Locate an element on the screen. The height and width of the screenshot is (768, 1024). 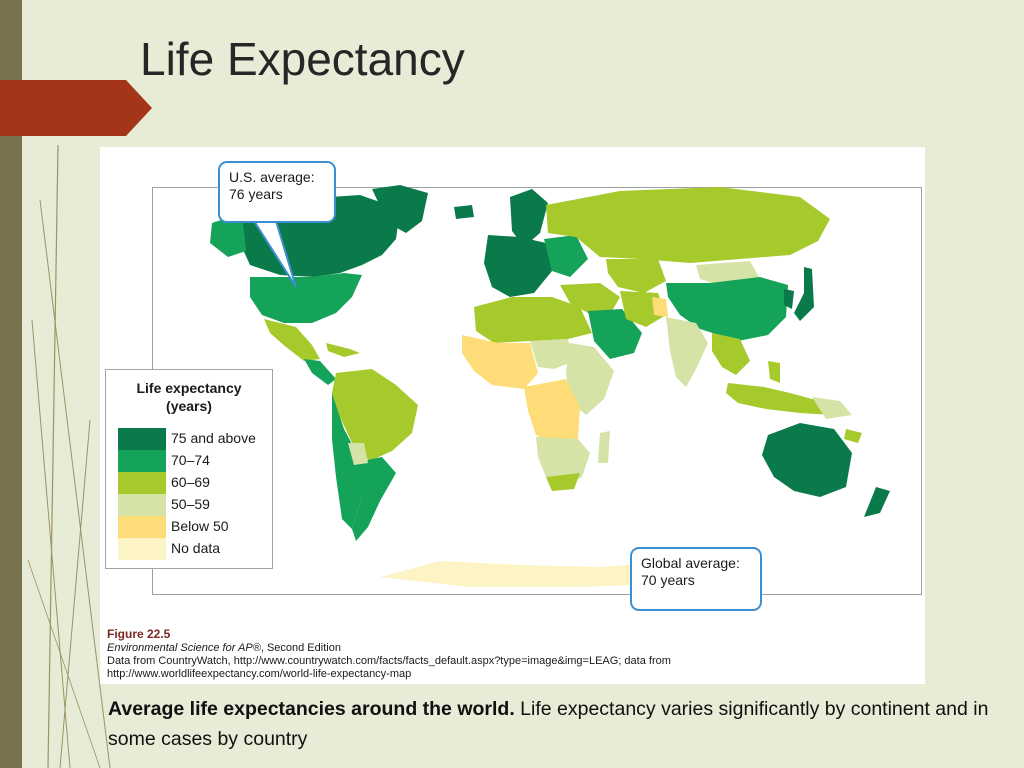
global-average-value: 70 years is located at coordinates (668, 580).